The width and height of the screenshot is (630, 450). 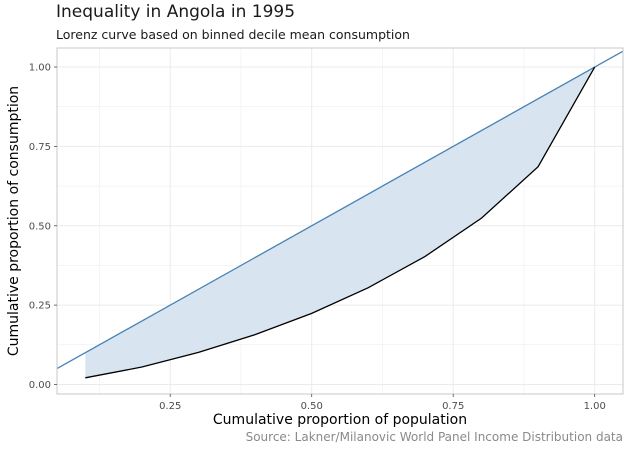 What do you see at coordinates (14, 221) in the screenshot?
I see `y-axis-title: Cumulative proportion of consumption` at bounding box center [14, 221].